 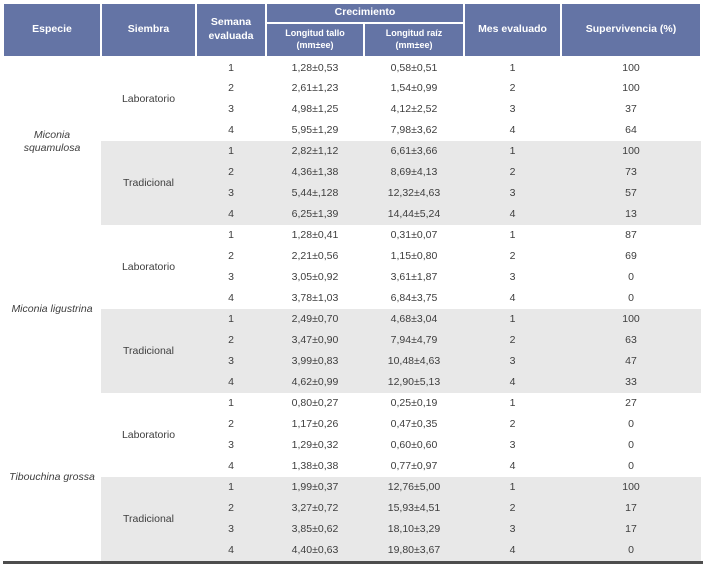 I want to click on header-mes-evaluado: Mes evaluado, so click(x=512, y=30).